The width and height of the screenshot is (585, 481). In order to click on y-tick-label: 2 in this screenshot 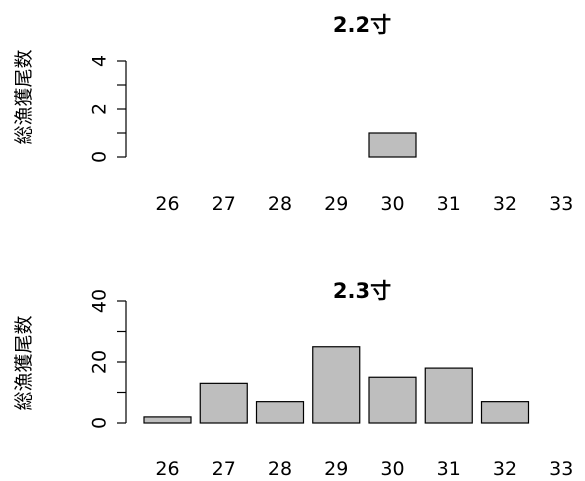, I will do `click(100, 109)`.